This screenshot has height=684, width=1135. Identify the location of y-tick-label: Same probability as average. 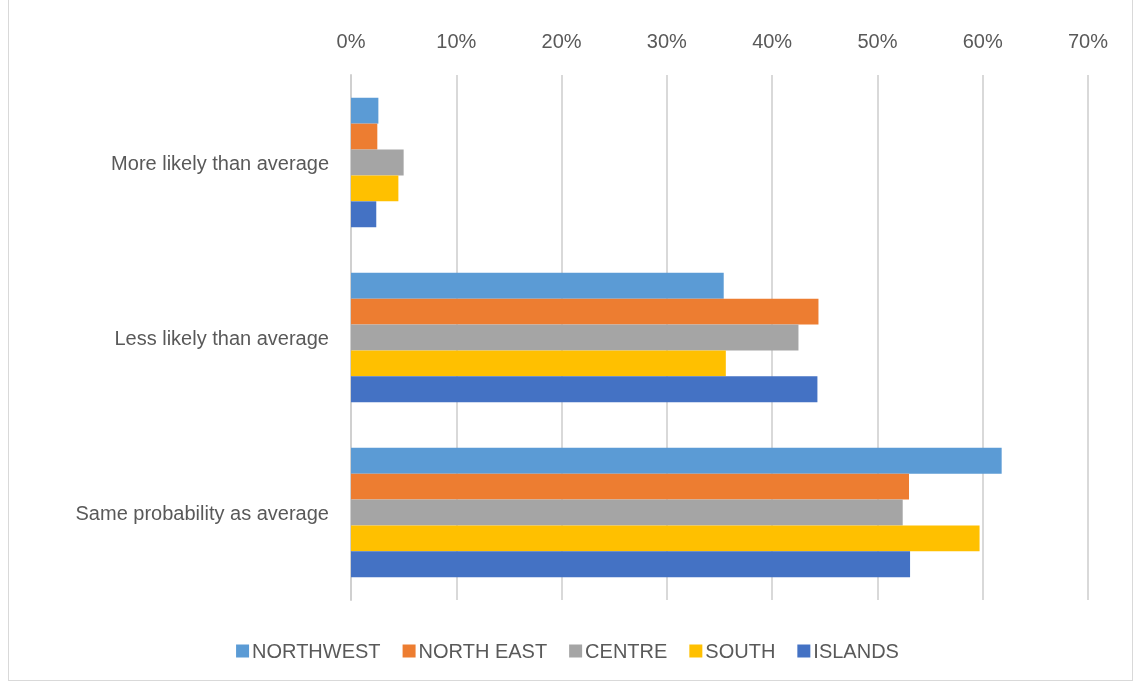
(202, 512).